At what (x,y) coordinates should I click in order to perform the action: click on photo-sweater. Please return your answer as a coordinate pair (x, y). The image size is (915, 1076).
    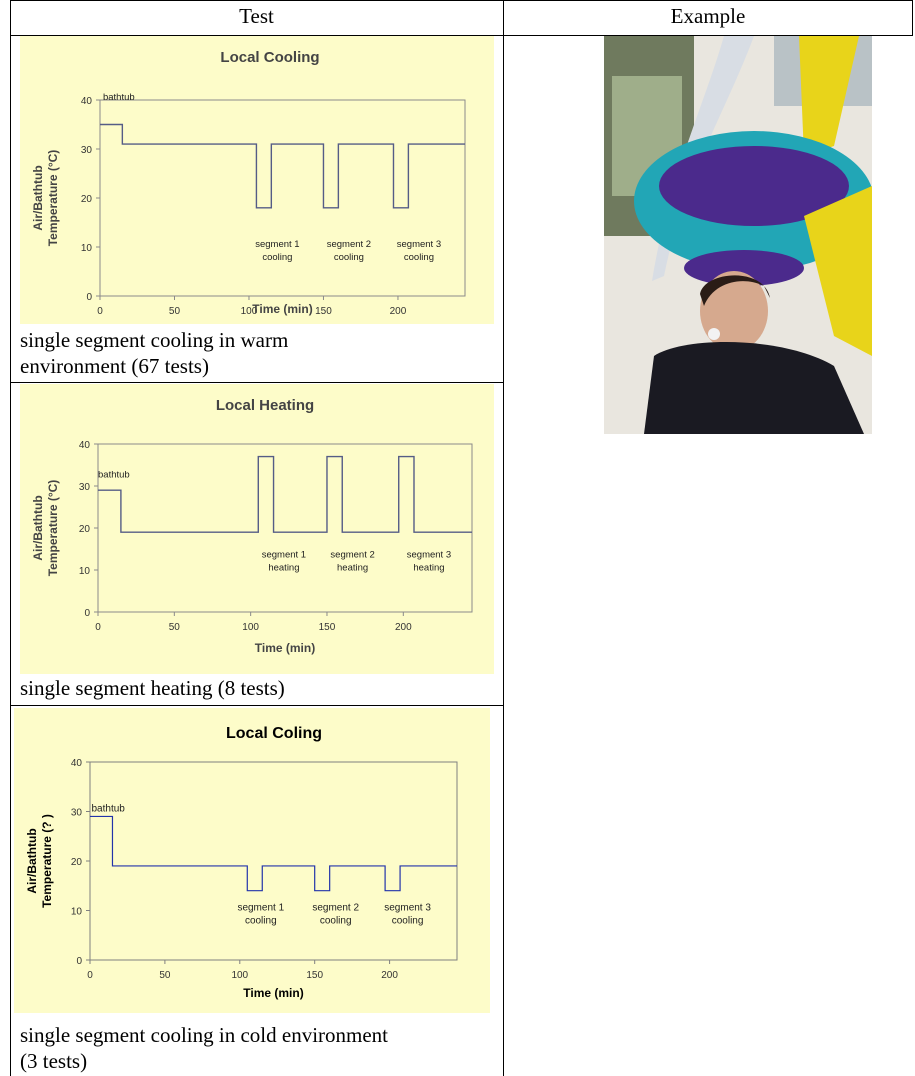
    Looking at the image, I should click on (754, 388).